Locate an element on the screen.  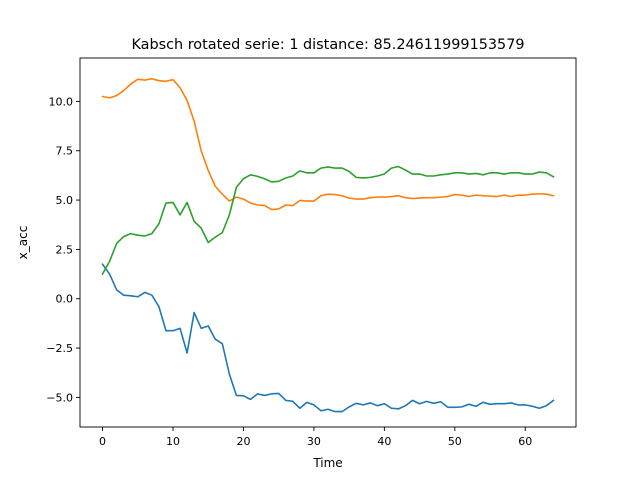
x-tick-label: 10 is located at coordinates (173, 441).